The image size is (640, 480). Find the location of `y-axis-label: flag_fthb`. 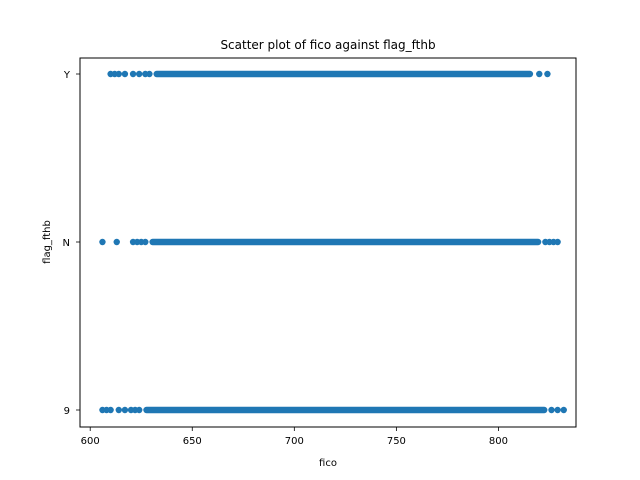

y-axis-label: flag_fthb is located at coordinates (47, 242).